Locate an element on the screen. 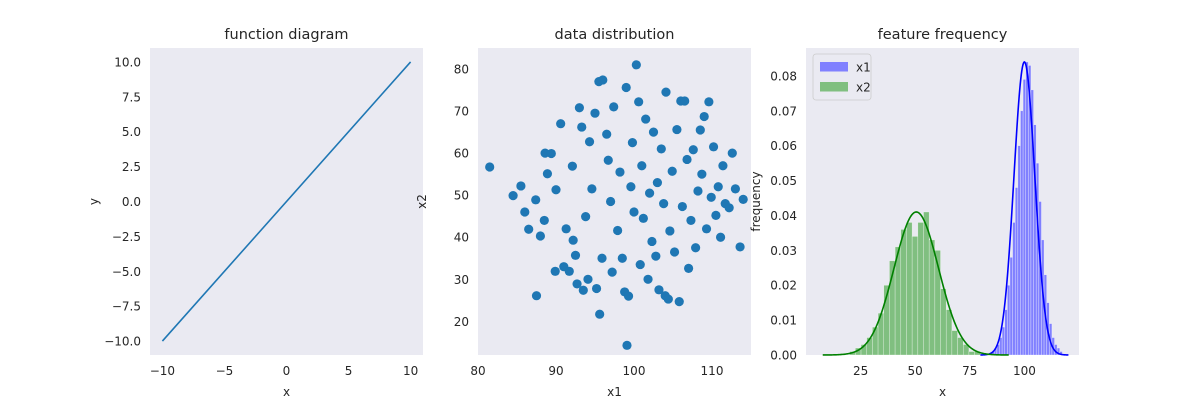 The width and height of the screenshot is (1200, 400). y-tick-label: 7.5 is located at coordinates (131, 97).